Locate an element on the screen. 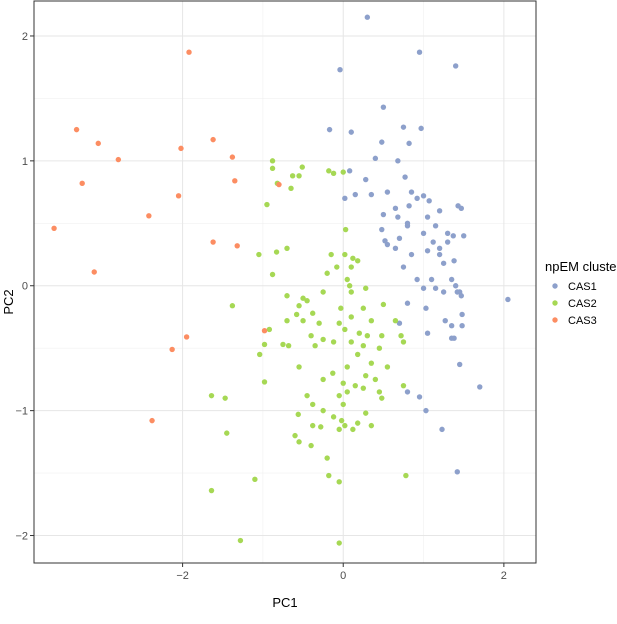 The height and width of the screenshot is (624, 617). x-tick-label: −2 is located at coordinates (182, 576).